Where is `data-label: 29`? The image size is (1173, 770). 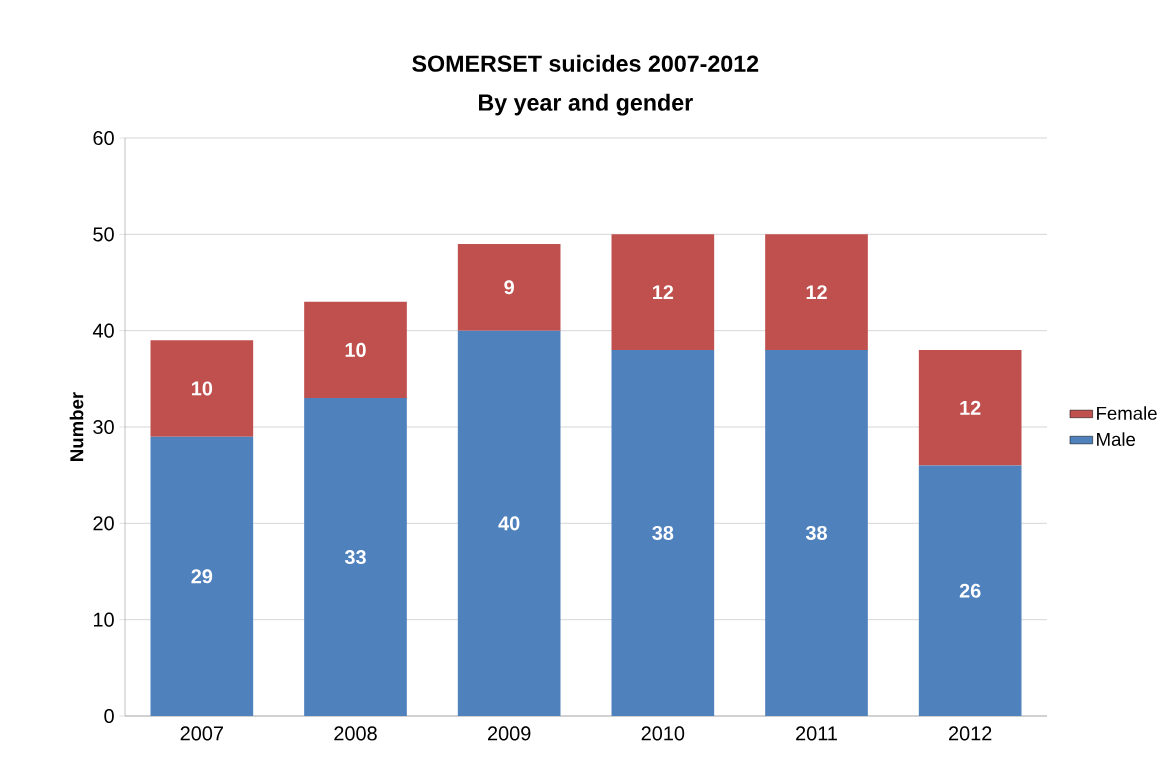
data-label: 29 is located at coordinates (202, 576).